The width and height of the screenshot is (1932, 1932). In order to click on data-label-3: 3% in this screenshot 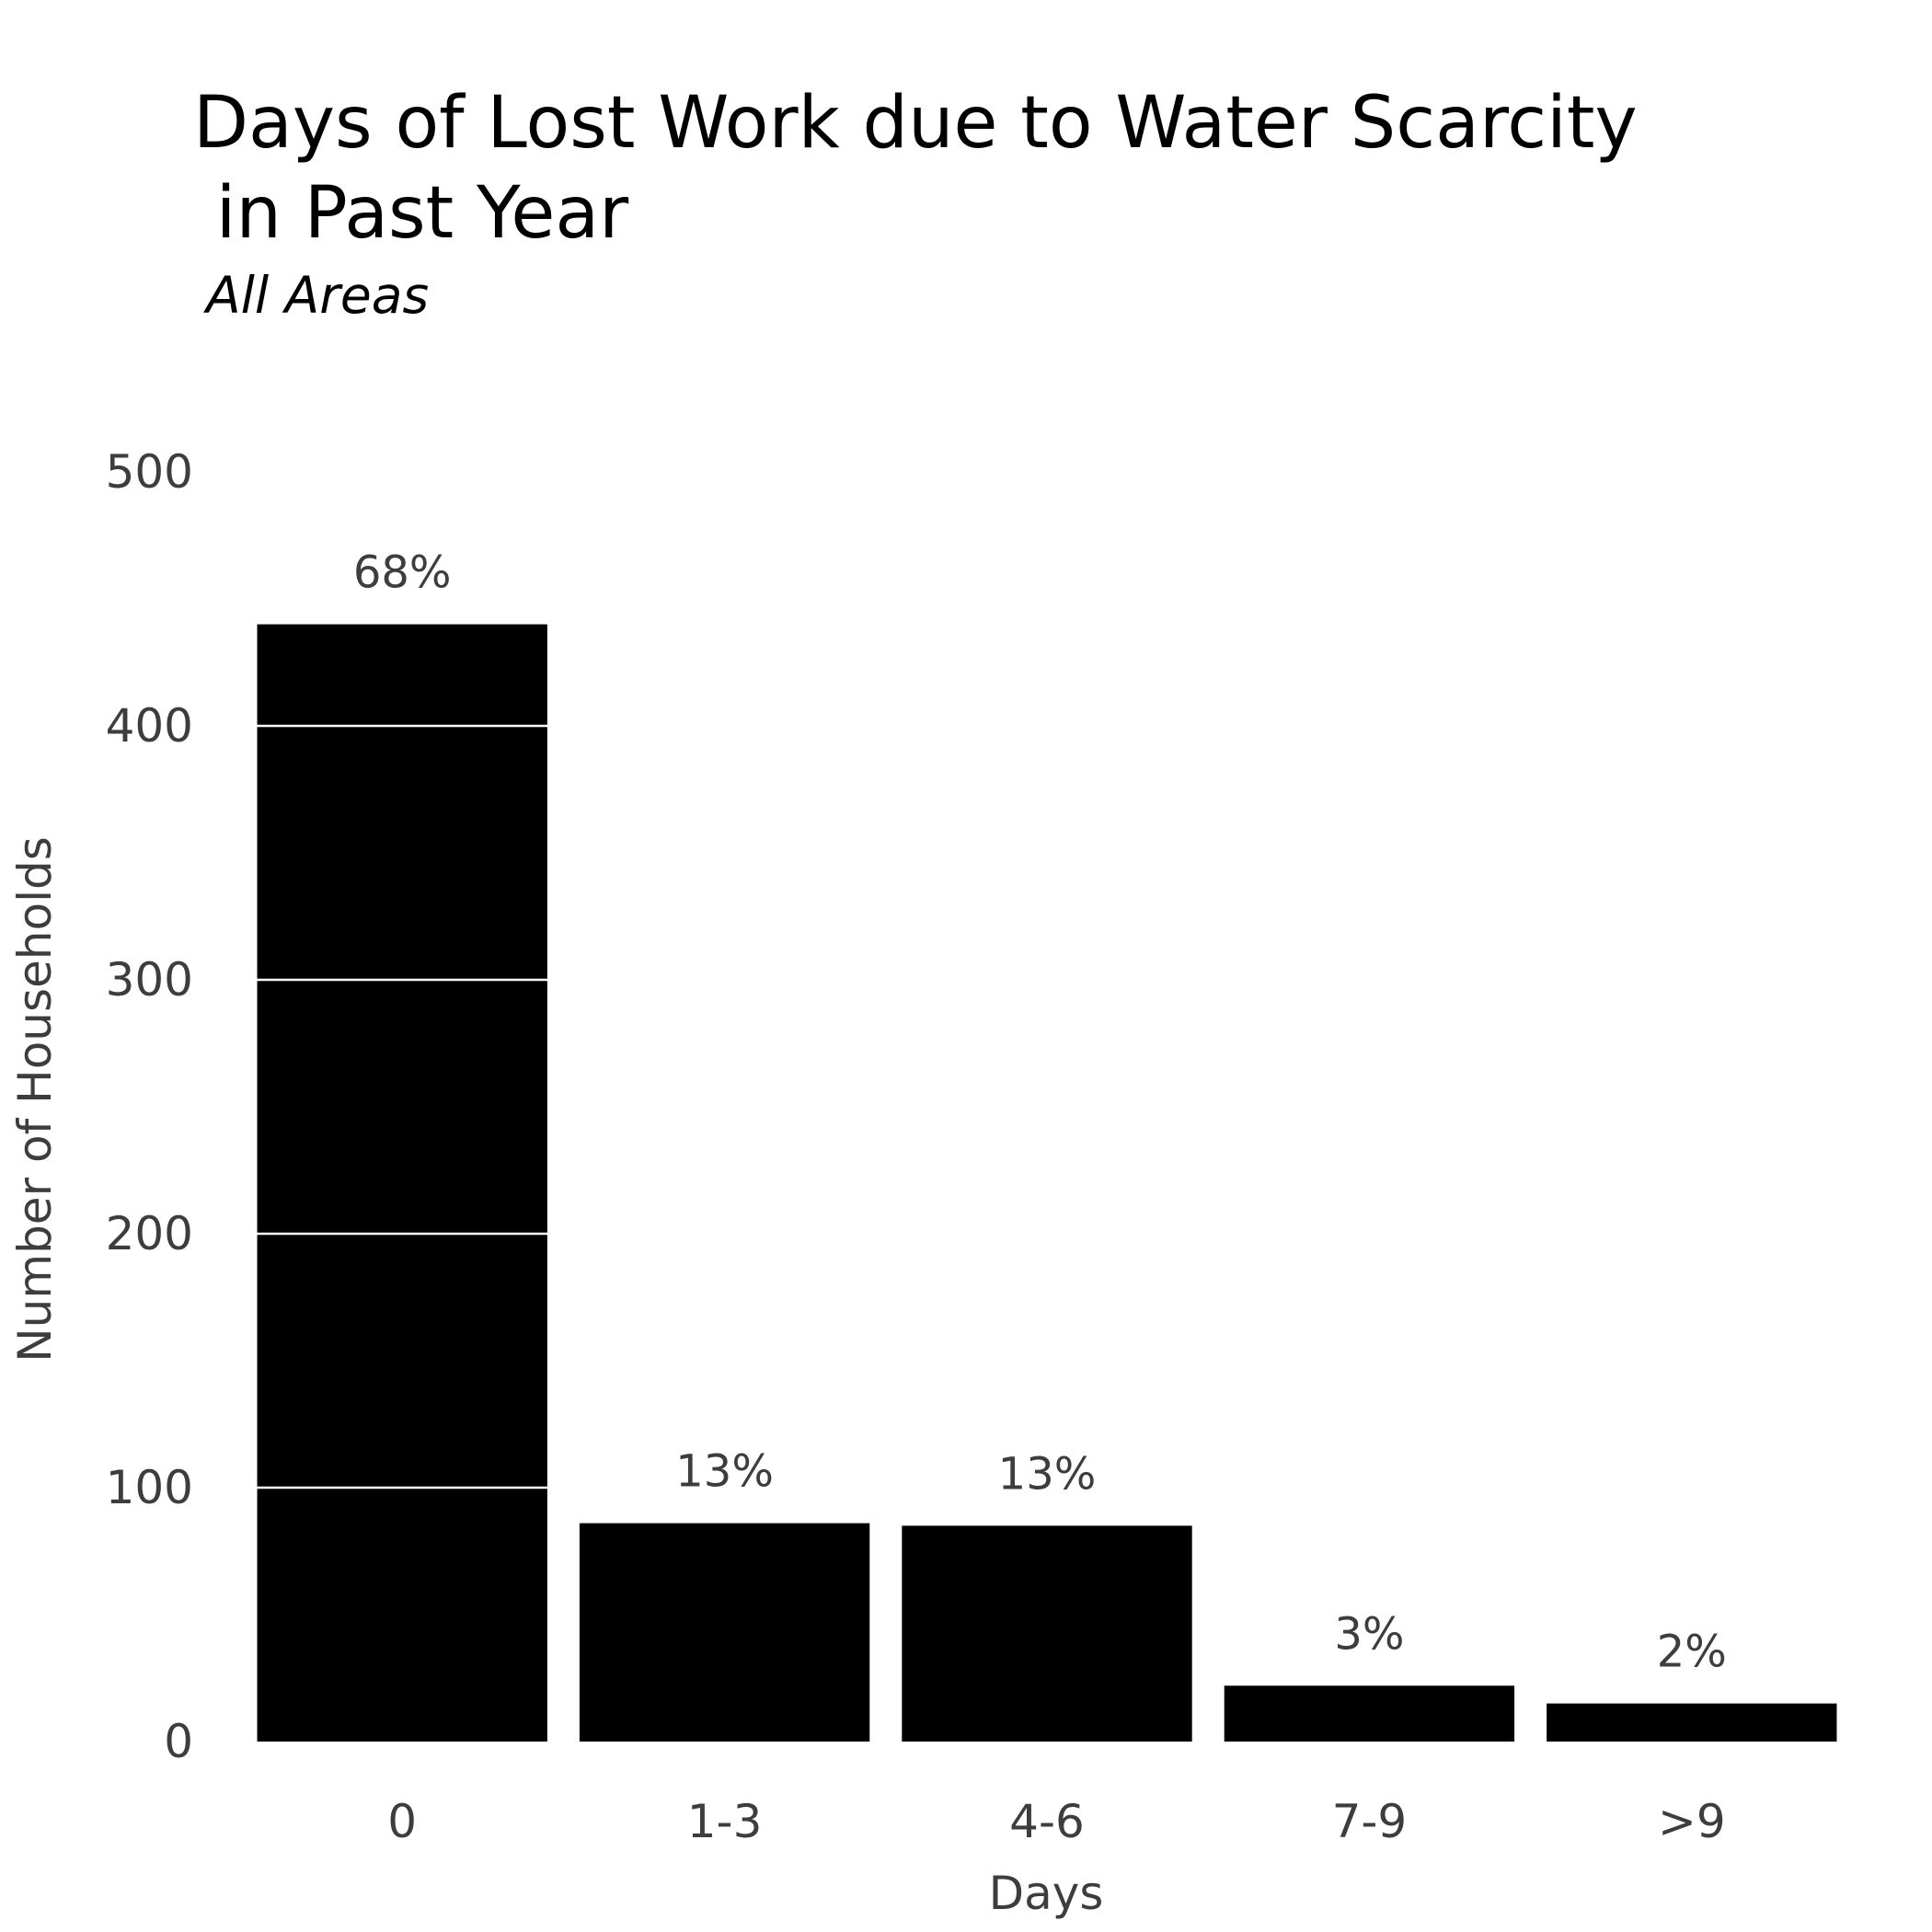, I will do `click(1369, 1634)`.